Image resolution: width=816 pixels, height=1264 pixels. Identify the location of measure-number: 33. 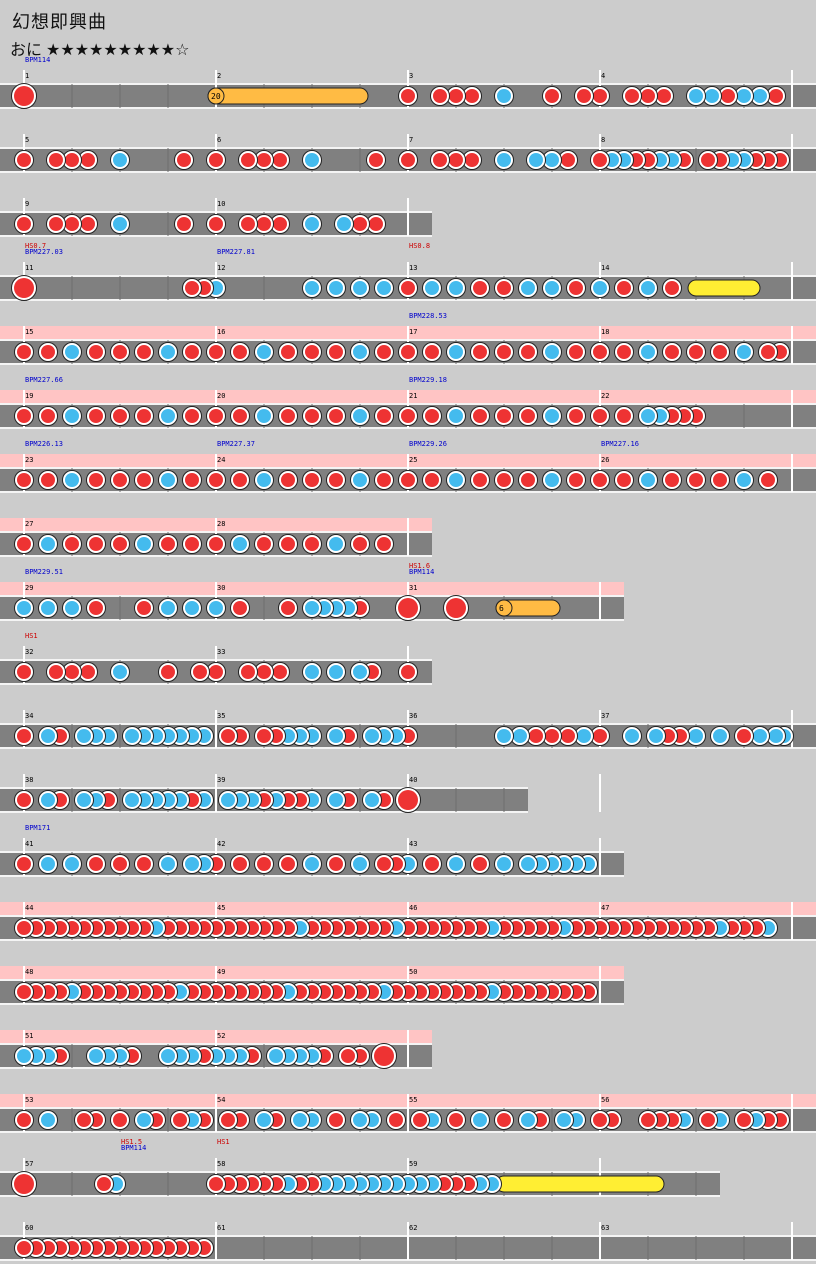
(221, 652).